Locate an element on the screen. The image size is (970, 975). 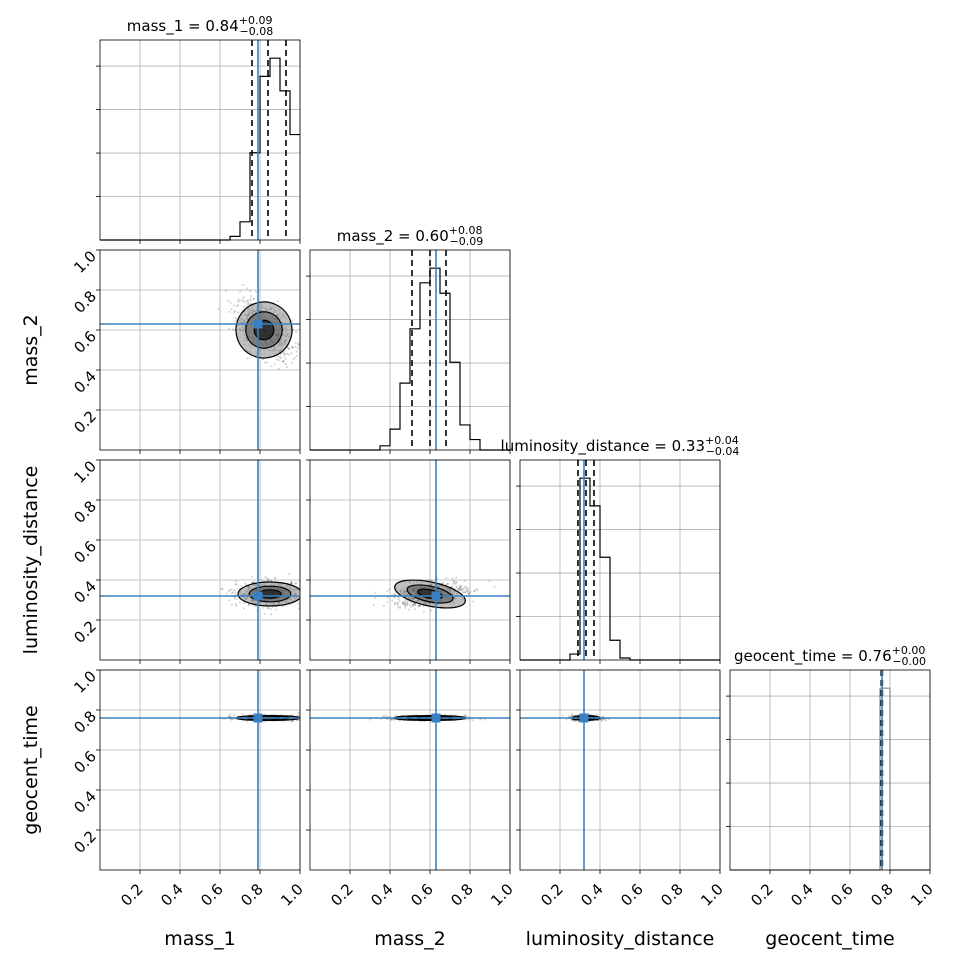
panel-geocent_time-vs-geocent_time: geocent_time = 0.76+0.00 −0.00 is located at coordinates (828, 757).